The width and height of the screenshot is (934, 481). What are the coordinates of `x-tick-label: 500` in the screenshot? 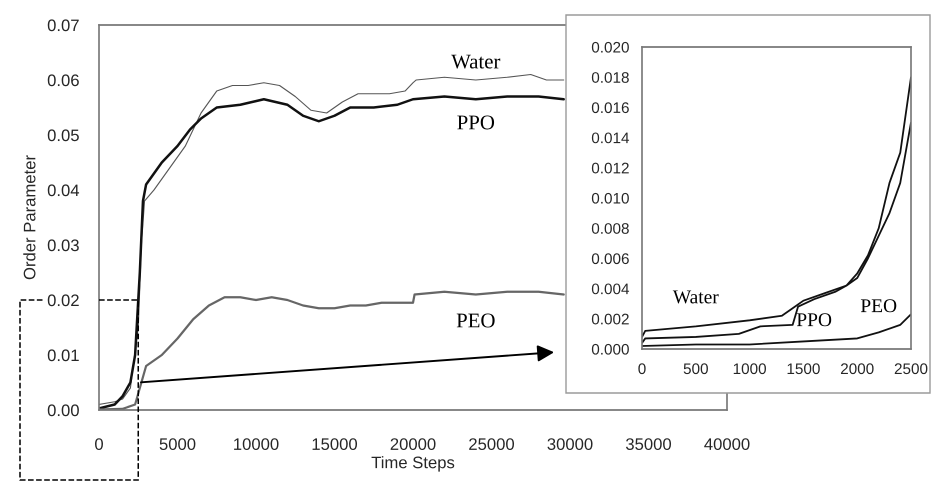 It's located at (696, 368).